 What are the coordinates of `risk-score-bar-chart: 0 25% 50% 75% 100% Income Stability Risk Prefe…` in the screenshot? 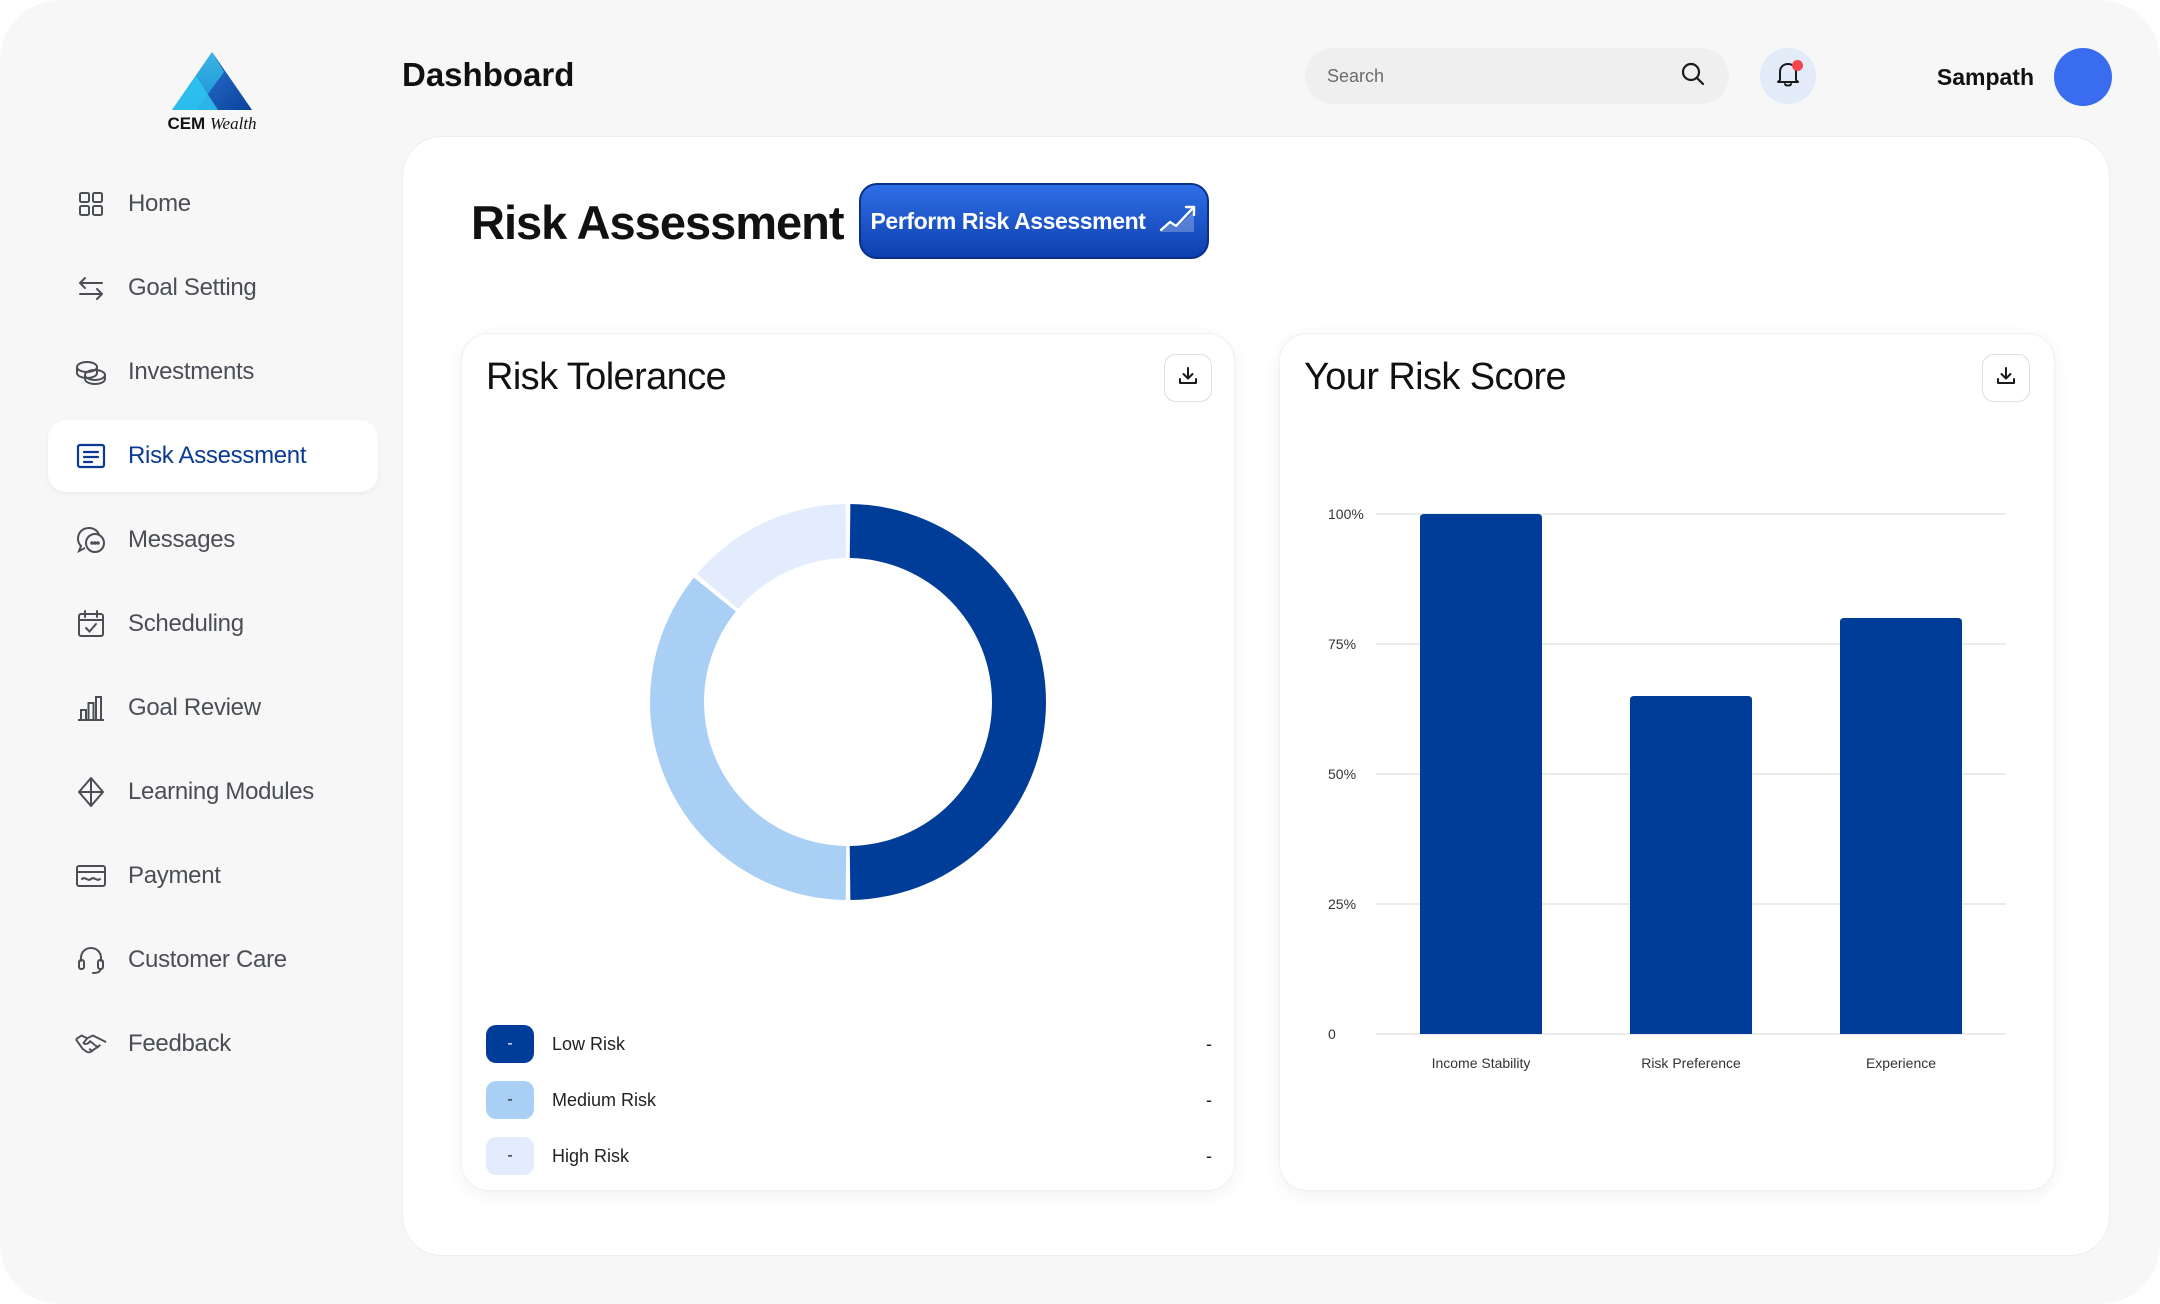 It's located at (1667, 788).